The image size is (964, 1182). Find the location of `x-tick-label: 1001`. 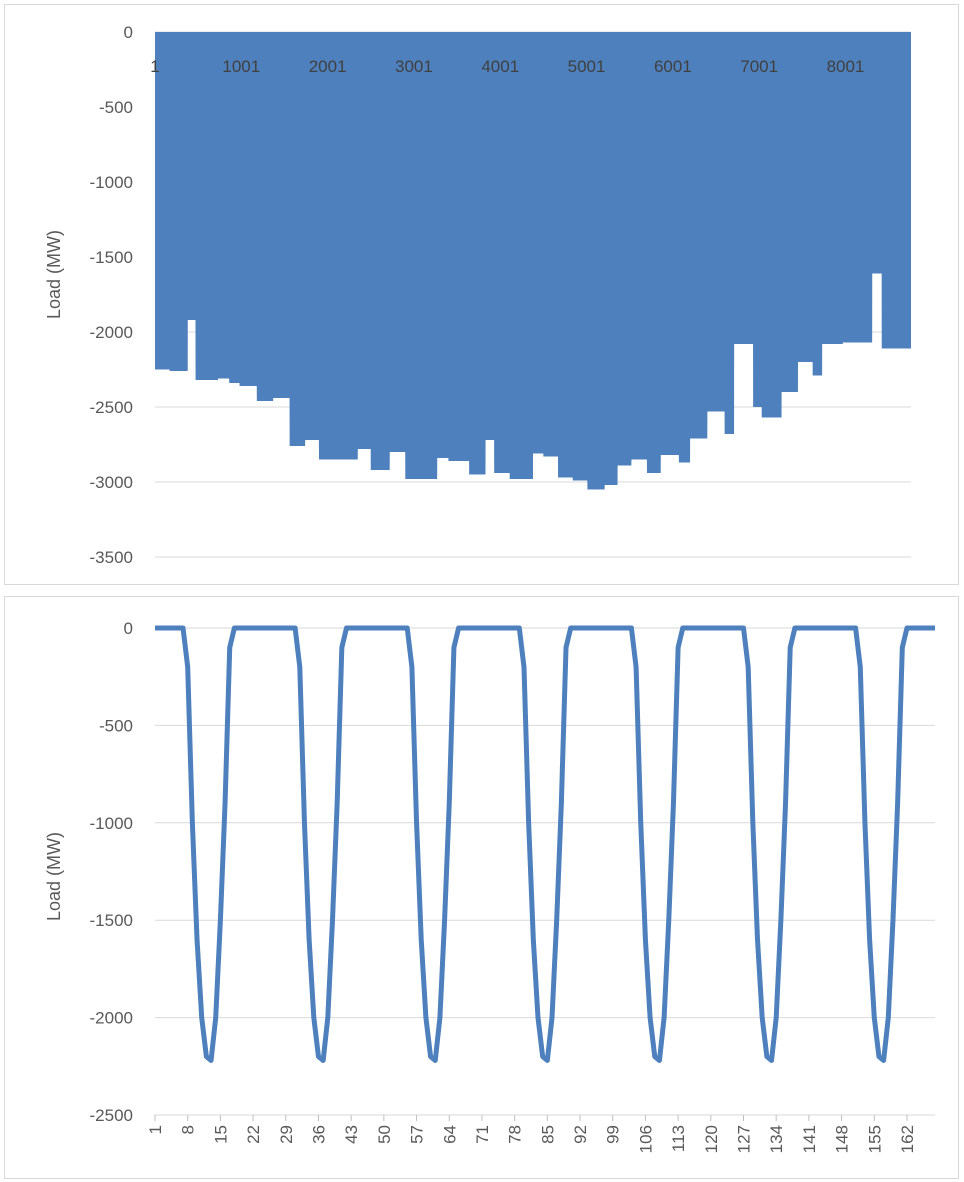

x-tick-label: 1001 is located at coordinates (241, 66).